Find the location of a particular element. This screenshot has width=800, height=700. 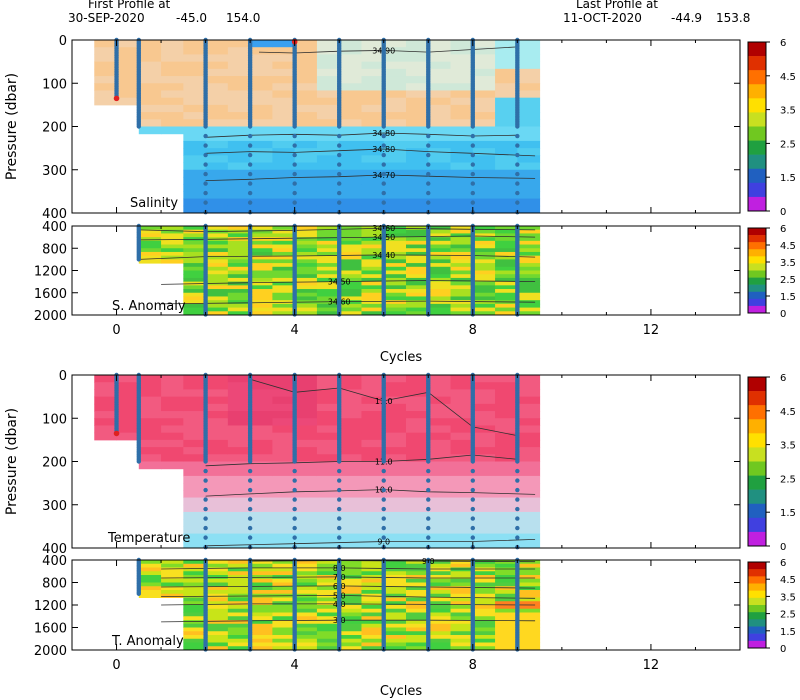

contour-label: 34.80 is located at coordinates (383, 133).